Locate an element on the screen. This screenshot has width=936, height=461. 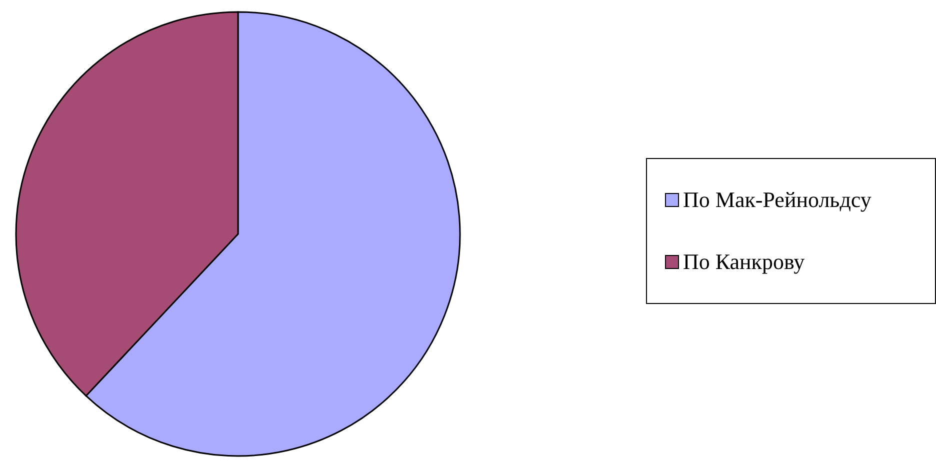
legend-label: По Канкрову is located at coordinates (744, 261).